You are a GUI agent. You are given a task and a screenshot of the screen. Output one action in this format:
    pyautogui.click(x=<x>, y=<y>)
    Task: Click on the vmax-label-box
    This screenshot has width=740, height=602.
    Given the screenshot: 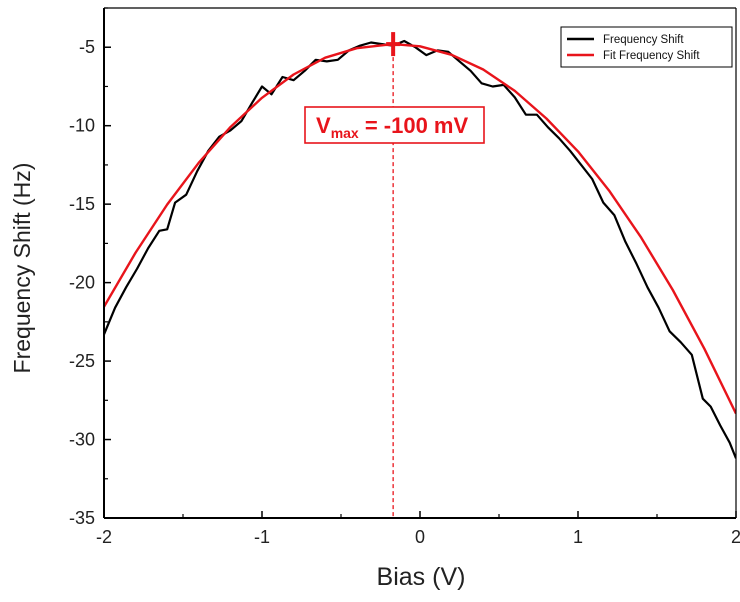 What is the action you would take?
    pyautogui.click(x=394, y=125)
    